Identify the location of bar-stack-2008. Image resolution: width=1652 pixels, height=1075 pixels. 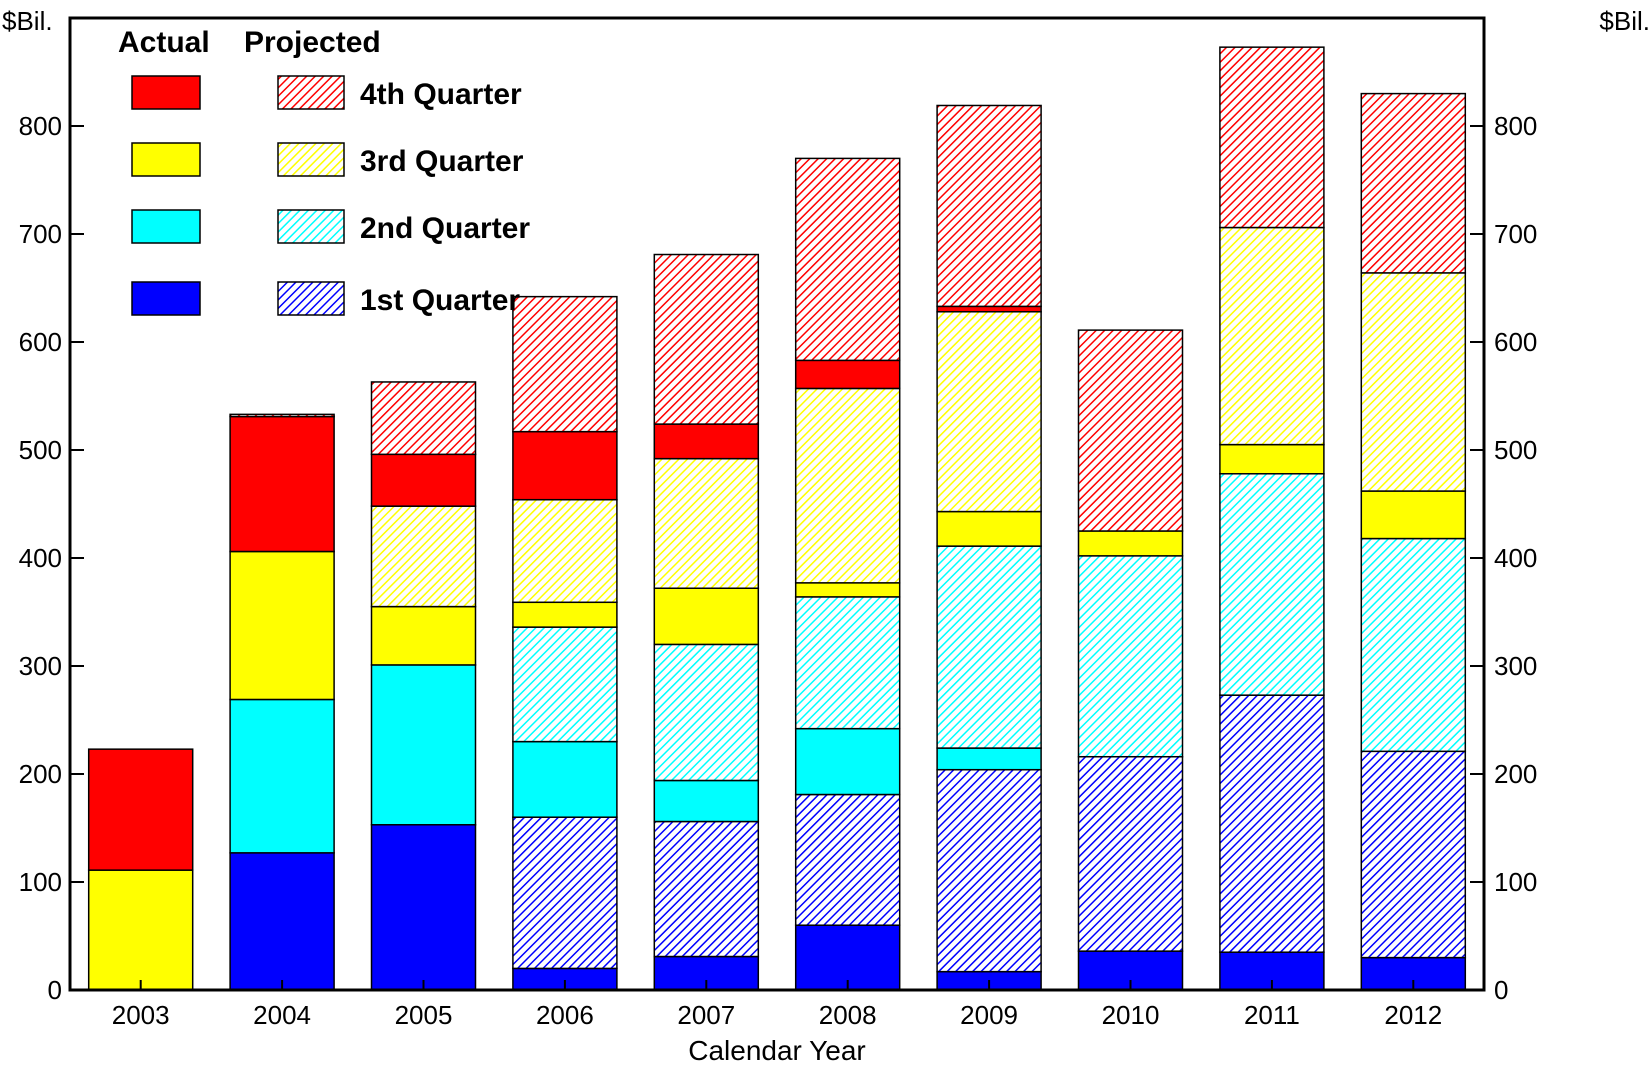
(847, 574).